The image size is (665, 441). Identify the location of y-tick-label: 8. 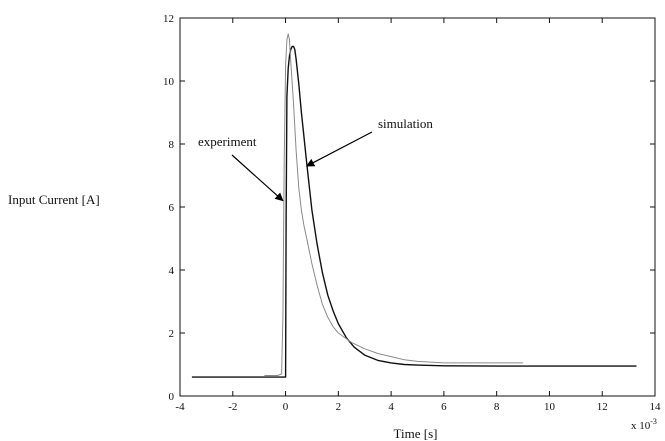
(172, 145).